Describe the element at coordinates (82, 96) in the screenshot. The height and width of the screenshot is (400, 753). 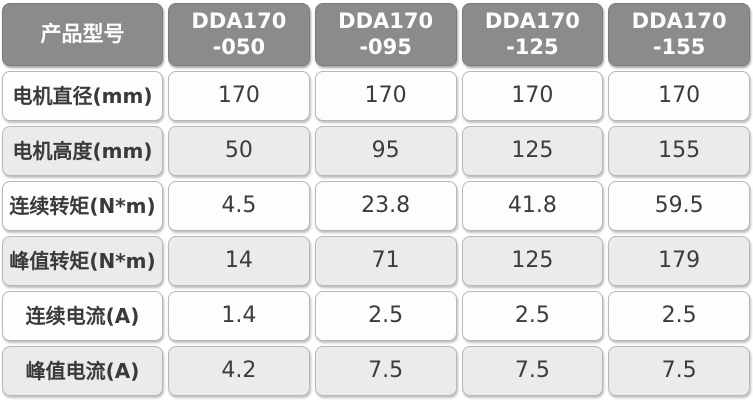
I see `row-label-motor-diameter: 电机直径(mm)` at that location.